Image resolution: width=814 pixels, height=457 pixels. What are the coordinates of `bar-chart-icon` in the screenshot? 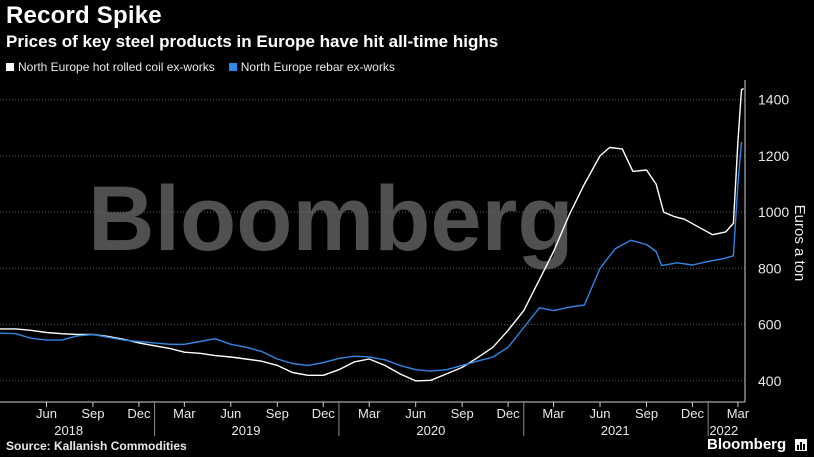 It's located at (801, 445).